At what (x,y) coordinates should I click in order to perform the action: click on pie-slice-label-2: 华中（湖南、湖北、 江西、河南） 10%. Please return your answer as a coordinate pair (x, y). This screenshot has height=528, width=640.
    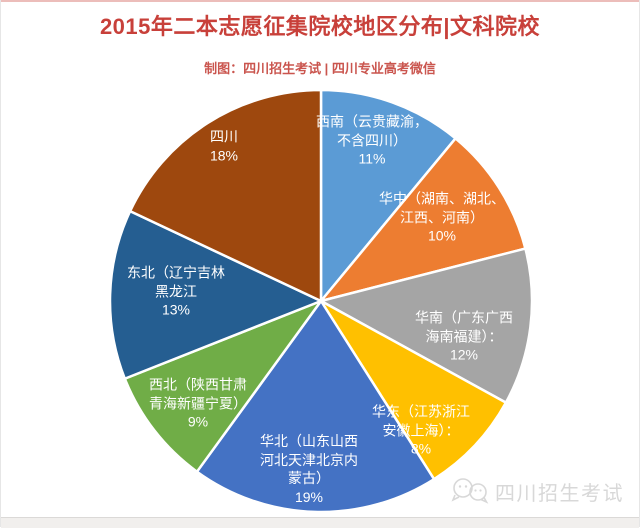
    Looking at the image, I should click on (442, 217).